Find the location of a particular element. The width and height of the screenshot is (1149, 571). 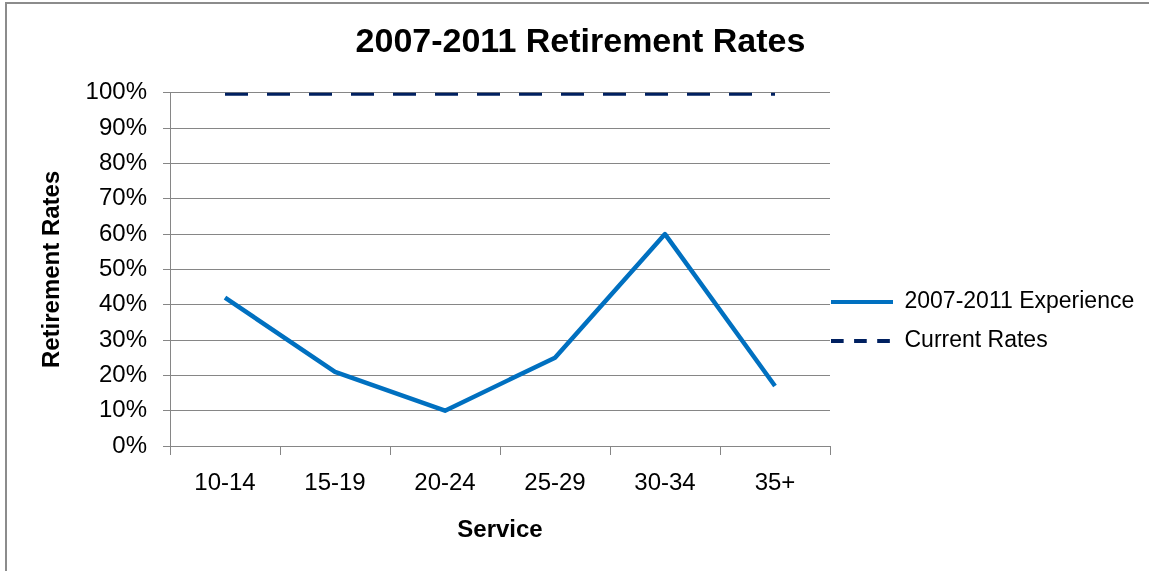

x-tick-label: 25-29 is located at coordinates (555, 482).